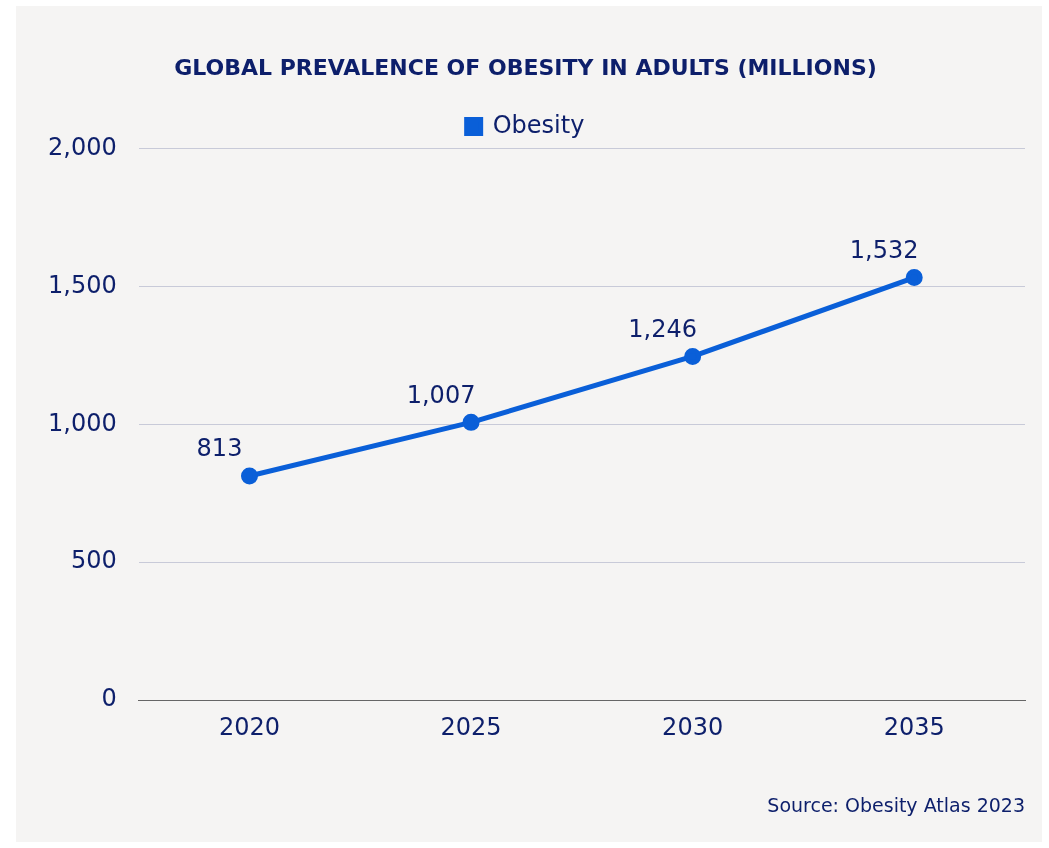 Image resolution: width=1049 pixels, height=848 pixels. I want to click on x-tick-label: 2030, so click(693, 726).